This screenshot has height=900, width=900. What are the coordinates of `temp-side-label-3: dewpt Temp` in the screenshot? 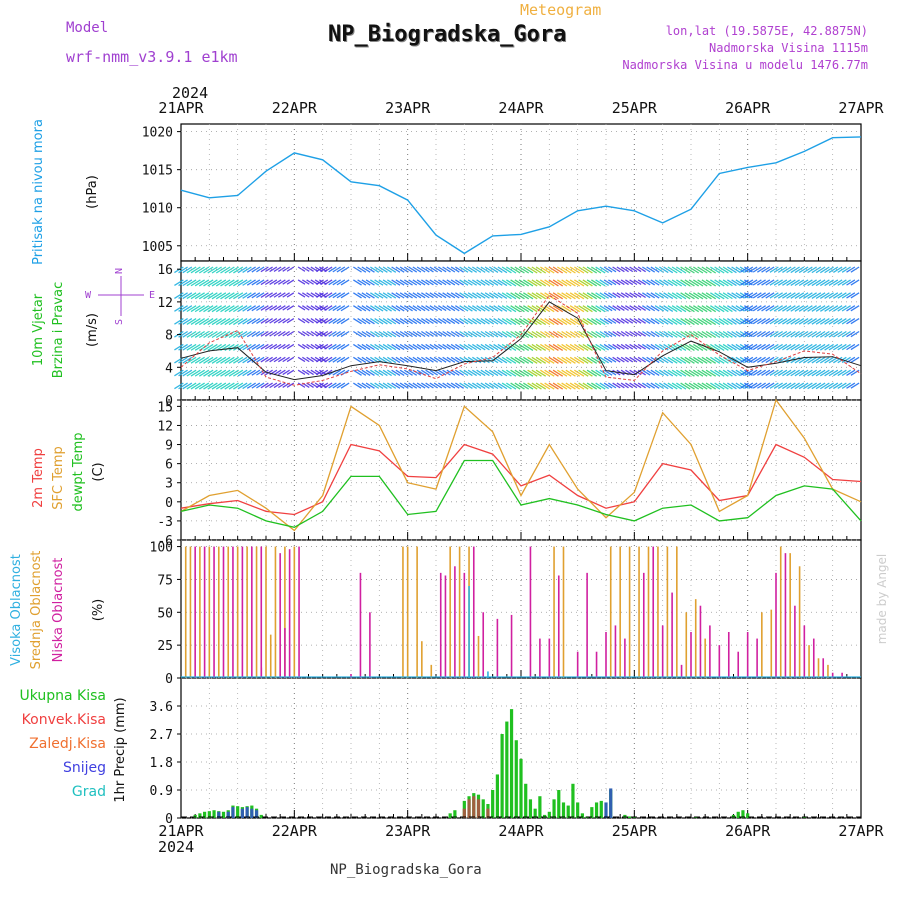 It's located at (78, 471).